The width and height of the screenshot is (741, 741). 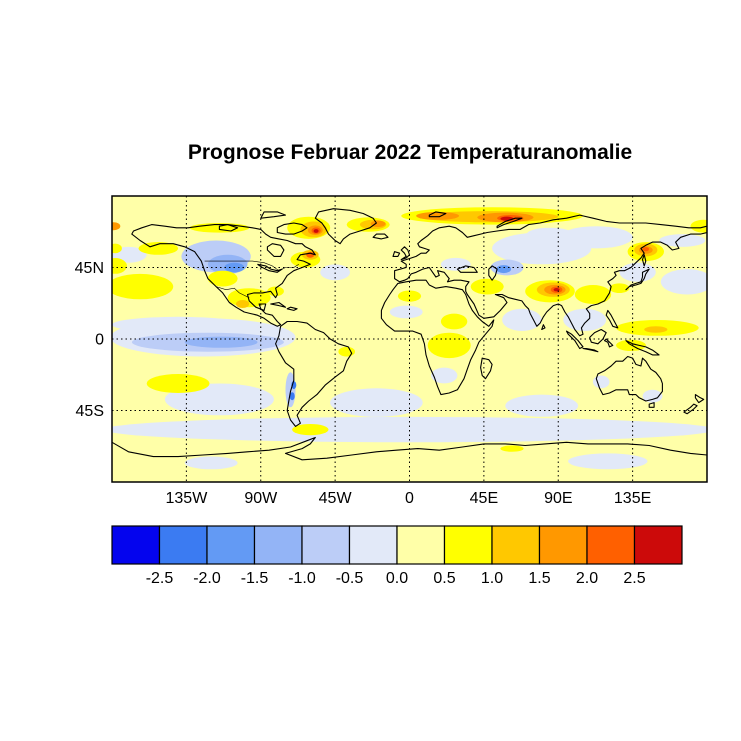 What do you see at coordinates (160, 578) in the screenshot?
I see `colorbar-label--2.5: -2.5` at bounding box center [160, 578].